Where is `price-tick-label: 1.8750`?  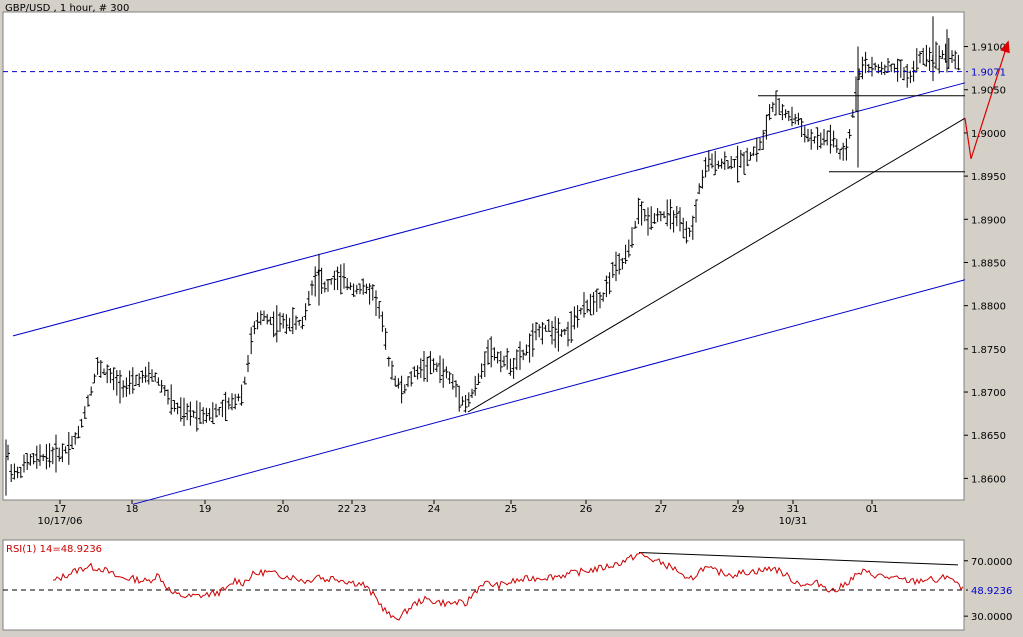
price-tick-label: 1.8750 is located at coordinates (988, 350).